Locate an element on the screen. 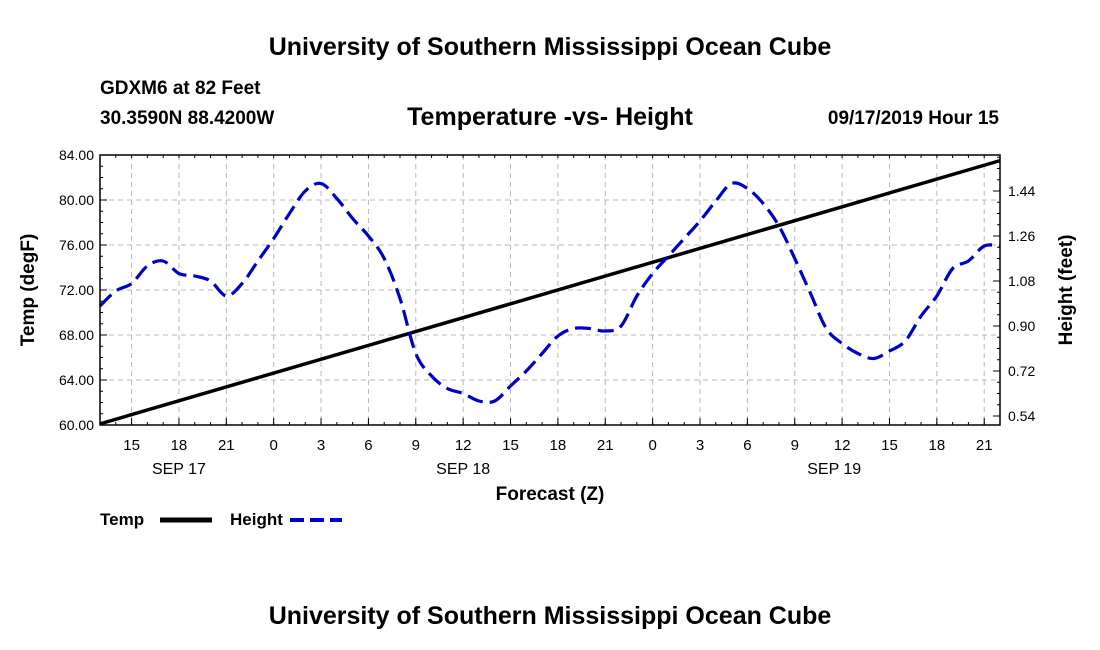 The height and width of the screenshot is (650, 1100). y2-axis-label: Height (feet) is located at coordinates (1066, 290).